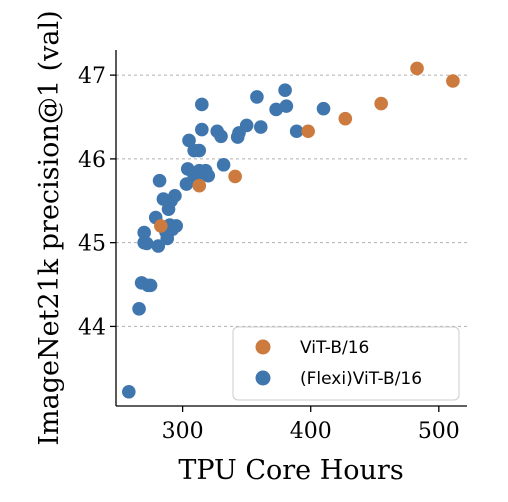  Describe the element at coordinates (311, 431) in the screenshot. I see `x-tick-label-400: 400` at that location.